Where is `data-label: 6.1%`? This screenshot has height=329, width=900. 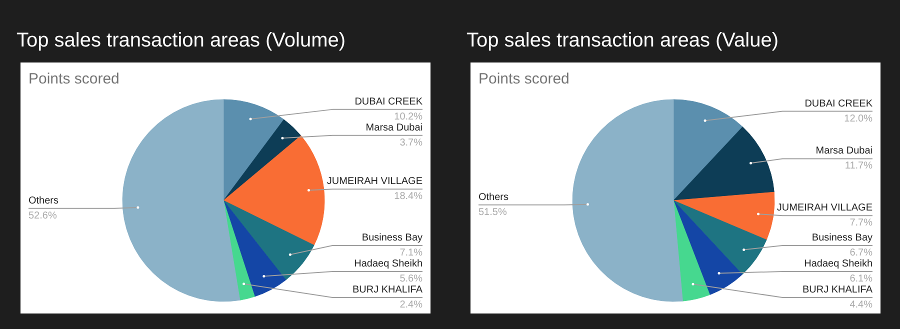
data-label: 6.1% is located at coordinates (861, 279).